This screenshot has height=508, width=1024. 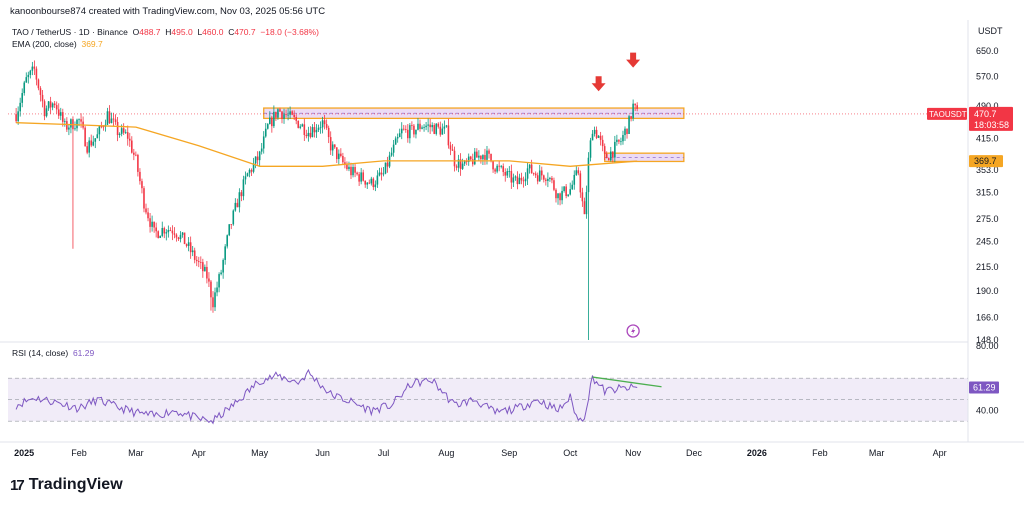 I want to click on rsi-legend: RSI (14, close) 61.29, so click(x=53, y=353).